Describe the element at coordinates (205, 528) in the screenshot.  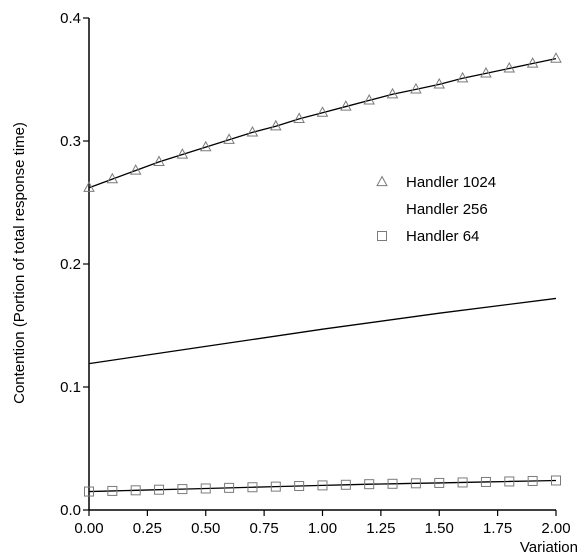
I see `x-tick-label: 0.50` at that location.